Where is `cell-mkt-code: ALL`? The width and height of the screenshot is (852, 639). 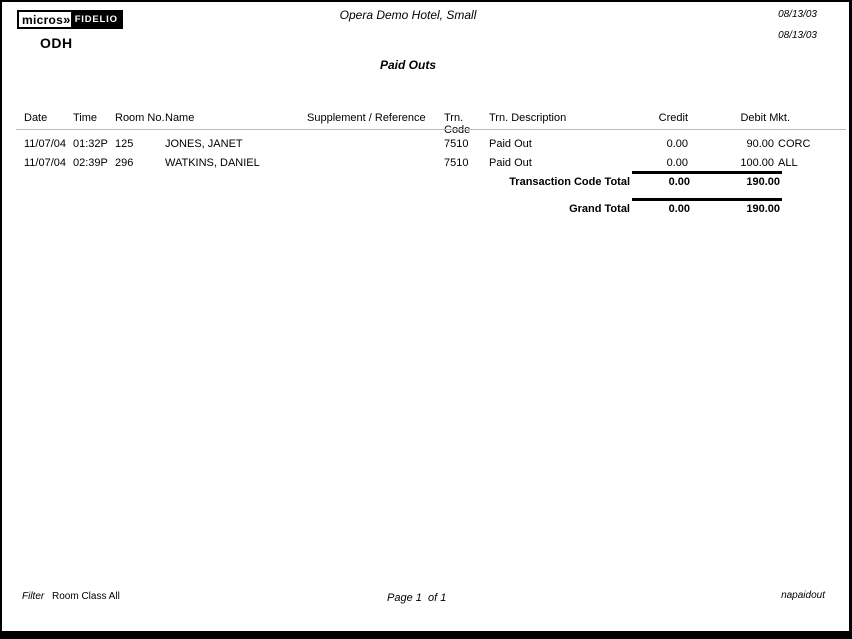
cell-mkt-code: ALL is located at coordinates (788, 163).